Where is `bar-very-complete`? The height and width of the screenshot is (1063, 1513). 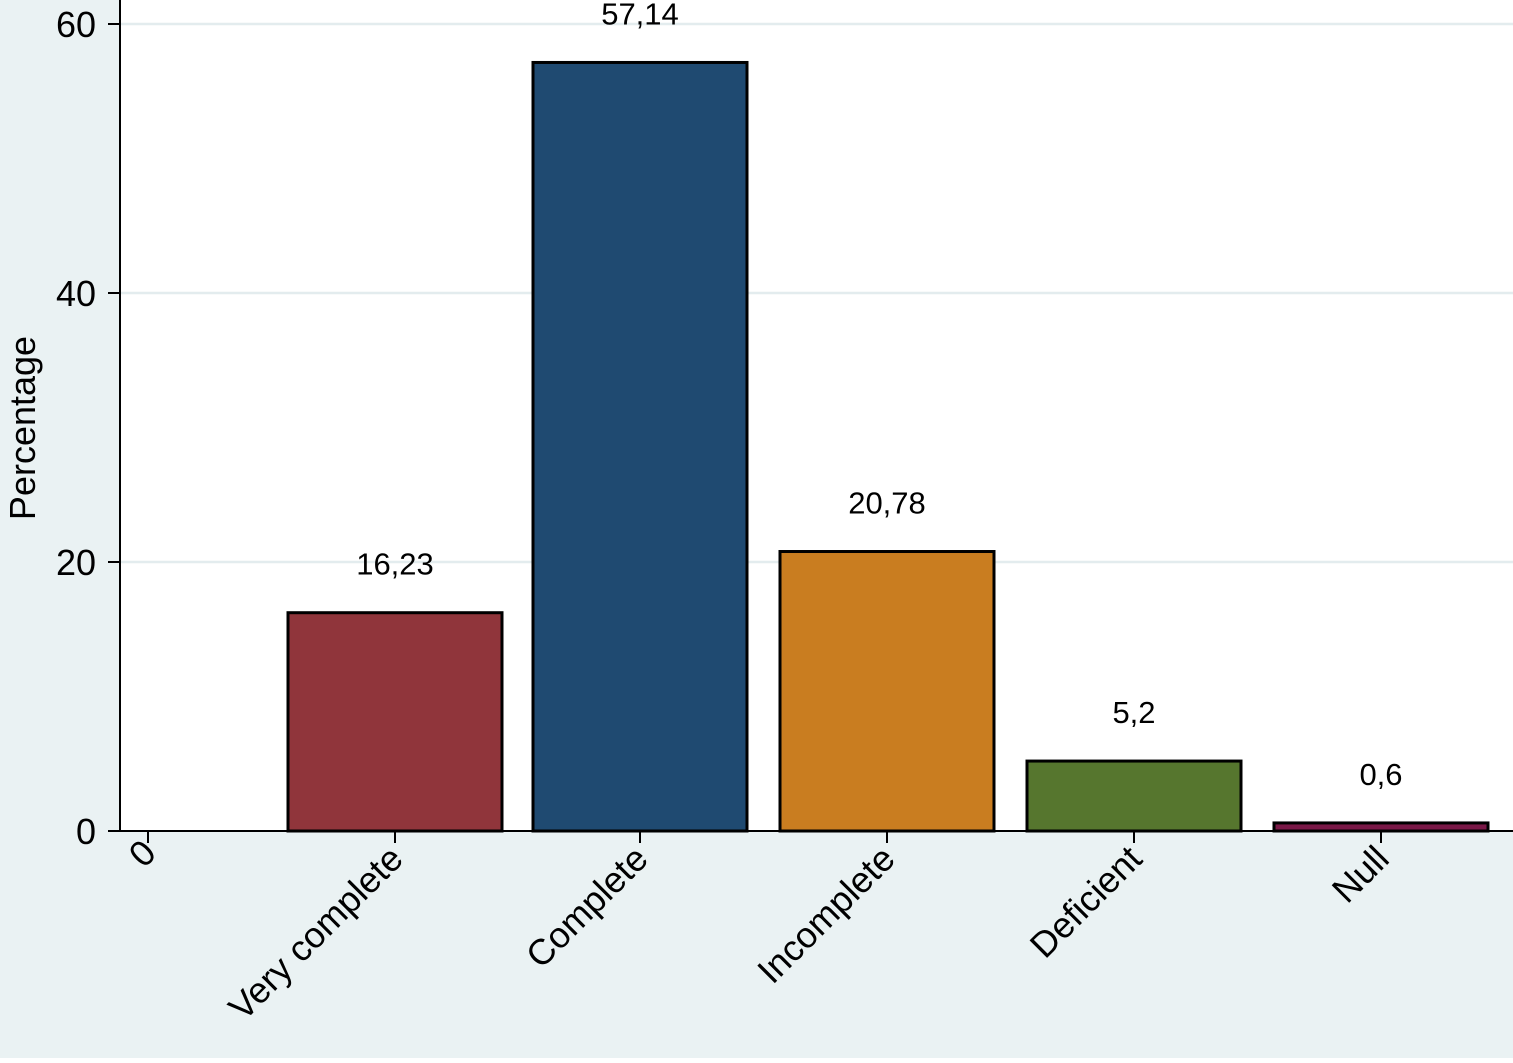
bar-very-complete is located at coordinates (395, 722).